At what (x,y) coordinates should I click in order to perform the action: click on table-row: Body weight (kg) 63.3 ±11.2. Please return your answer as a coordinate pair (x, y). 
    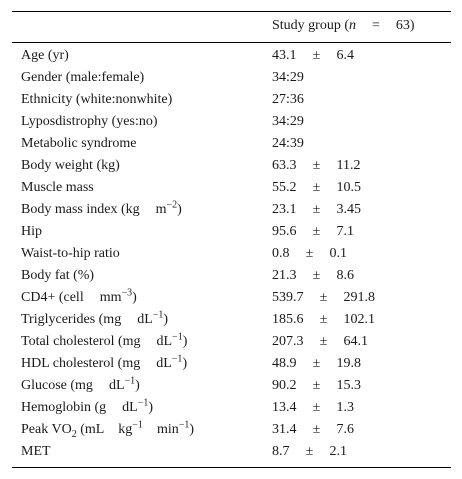
    Looking at the image, I should click on (231, 166).